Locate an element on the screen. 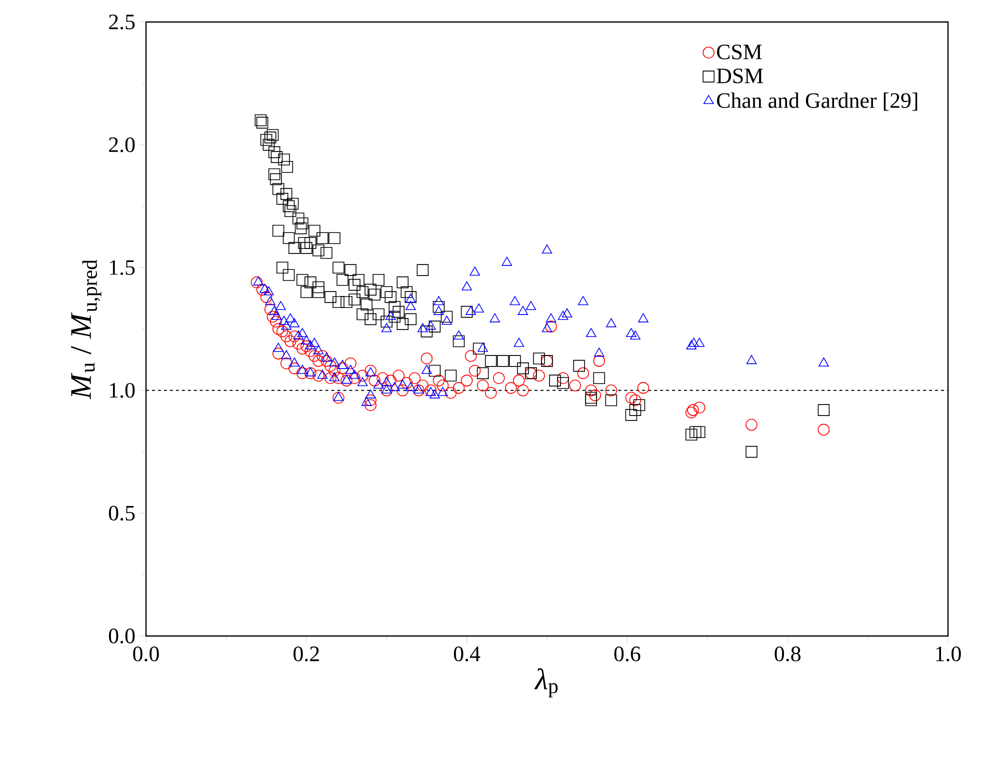 The image size is (987, 760). x-tick-label: 0.8 is located at coordinates (787, 654).